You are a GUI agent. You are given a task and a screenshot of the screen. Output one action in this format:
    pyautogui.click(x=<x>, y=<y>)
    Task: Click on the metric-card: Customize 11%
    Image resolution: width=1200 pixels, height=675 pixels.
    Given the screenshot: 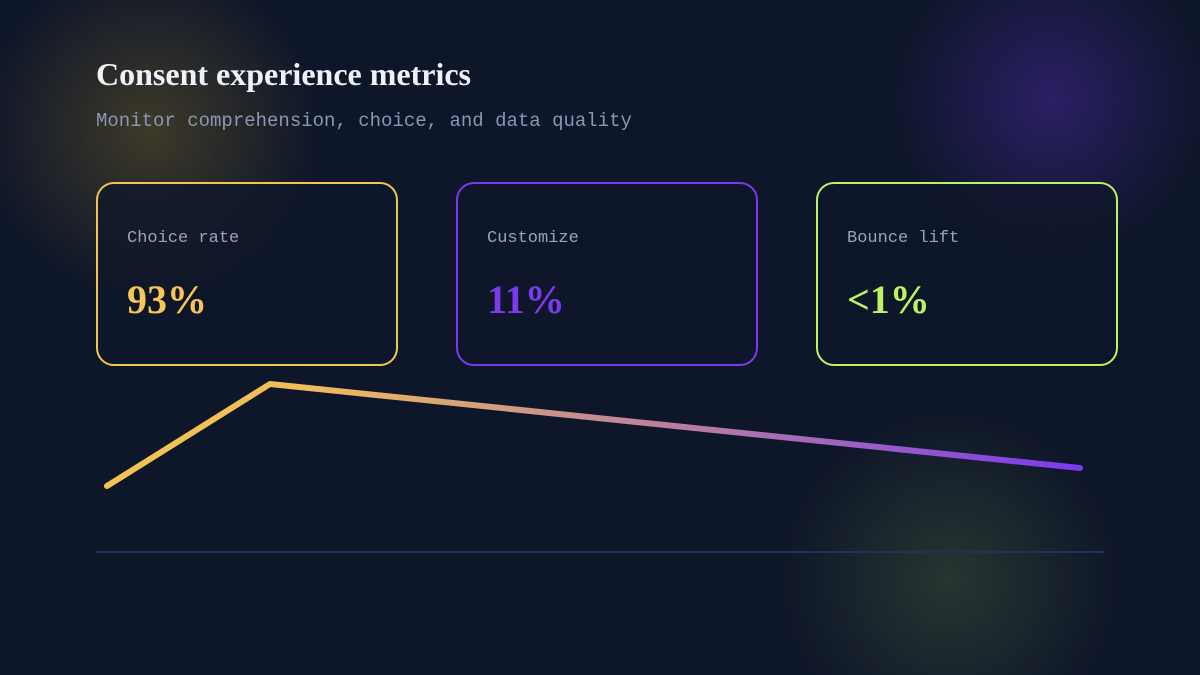 What is the action you would take?
    pyautogui.click(x=607, y=274)
    